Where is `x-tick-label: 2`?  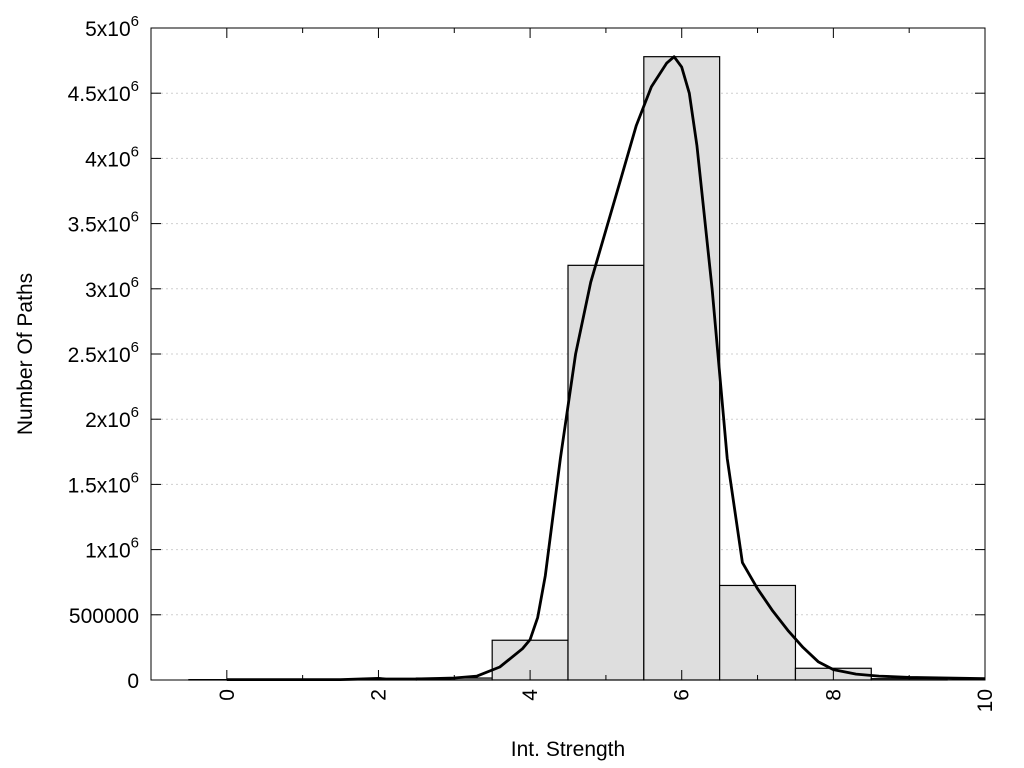 x-tick-label: 2 is located at coordinates (378, 695).